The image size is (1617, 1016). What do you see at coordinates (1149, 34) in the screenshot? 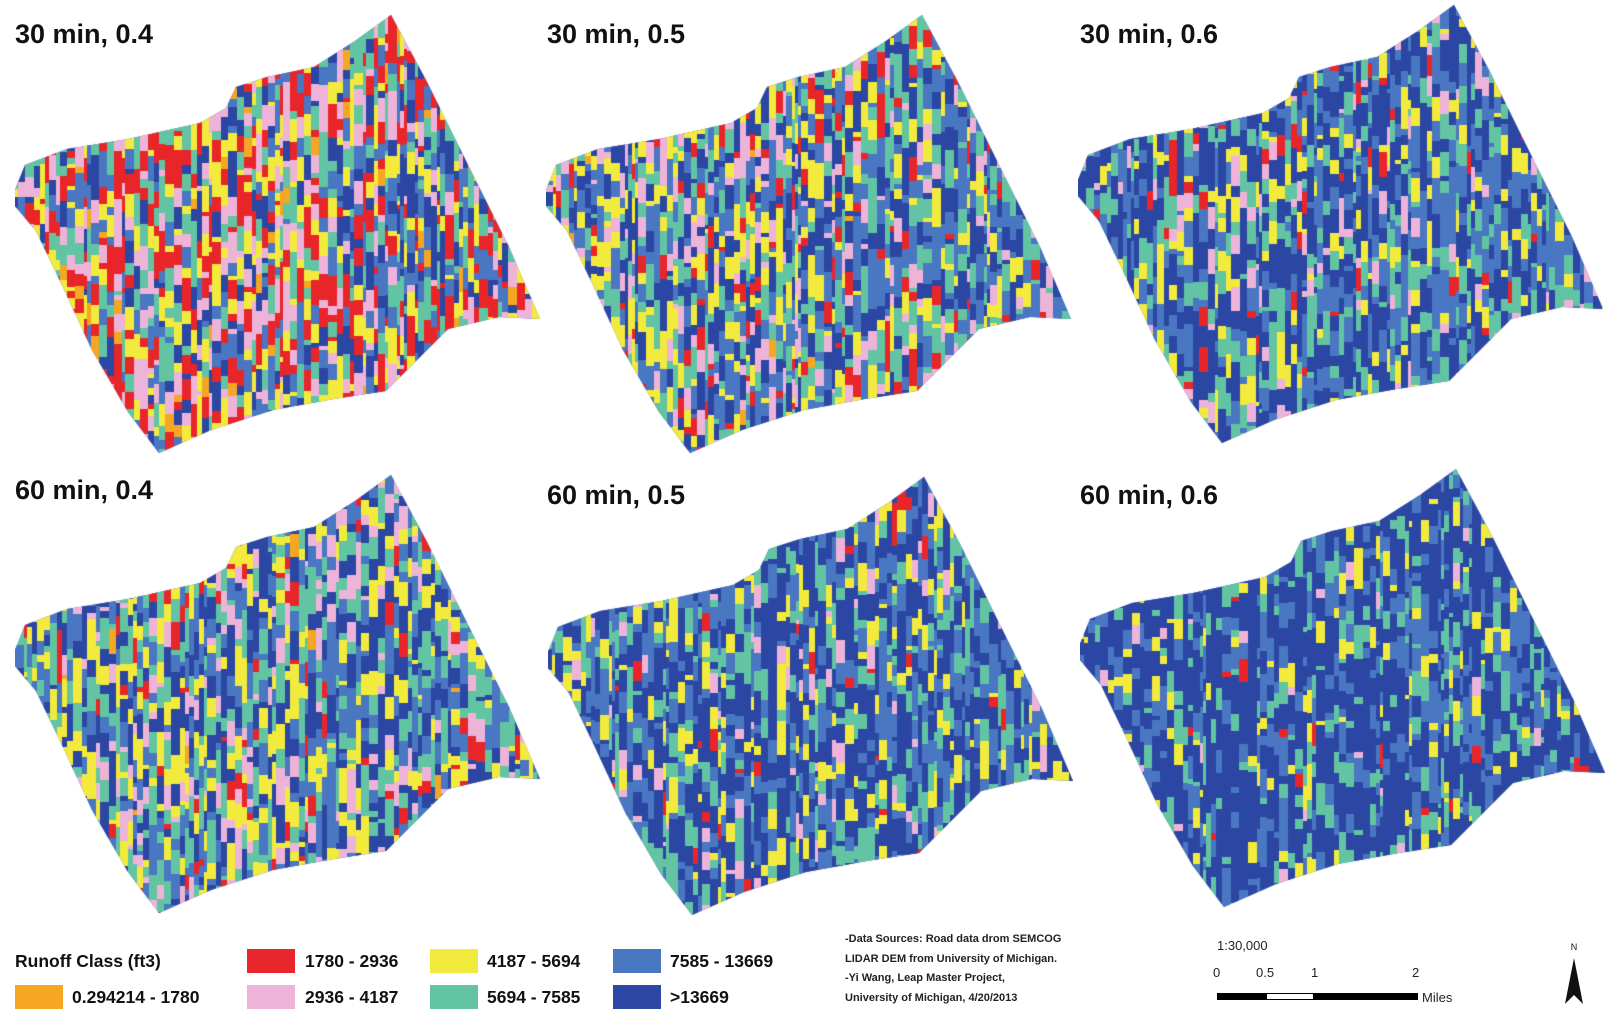
I see `panel-title: 30 min, 0.6` at bounding box center [1149, 34].